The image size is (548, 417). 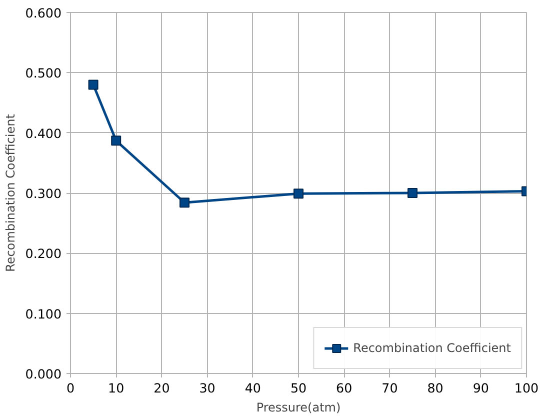 I want to click on x-tick-label: 30, so click(x=207, y=388).